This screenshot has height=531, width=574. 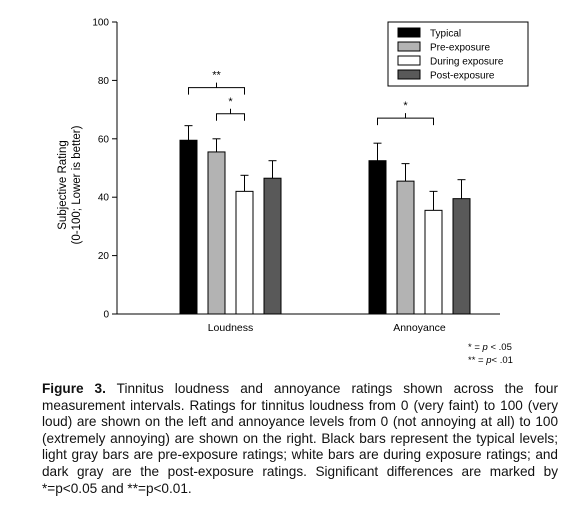 What do you see at coordinates (490, 347) in the screenshot?
I see `significance-note-single: * = p < .05` at bounding box center [490, 347].